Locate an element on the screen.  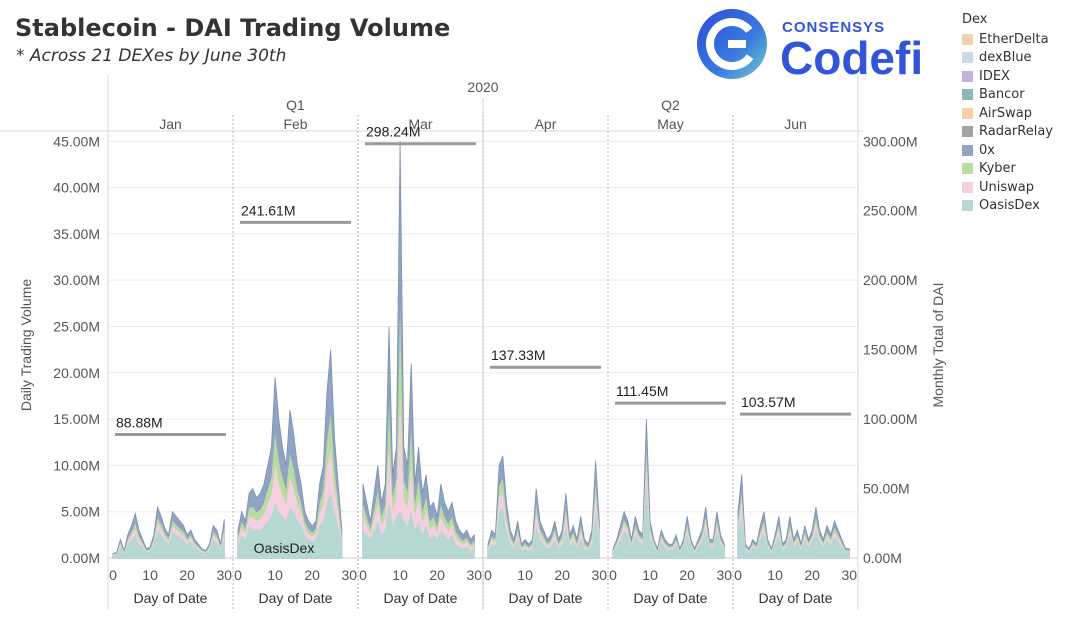
legend-label: OasisDex is located at coordinates (1009, 206).